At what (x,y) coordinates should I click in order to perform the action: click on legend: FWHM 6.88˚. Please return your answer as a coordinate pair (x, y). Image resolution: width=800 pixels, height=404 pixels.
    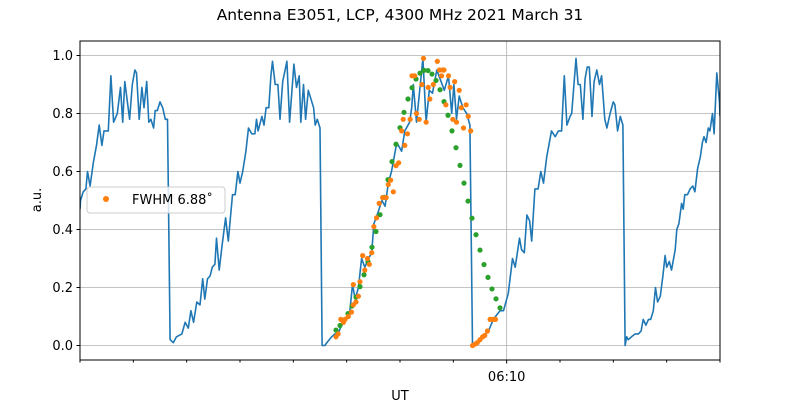
    Looking at the image, I should click on (156, 200).